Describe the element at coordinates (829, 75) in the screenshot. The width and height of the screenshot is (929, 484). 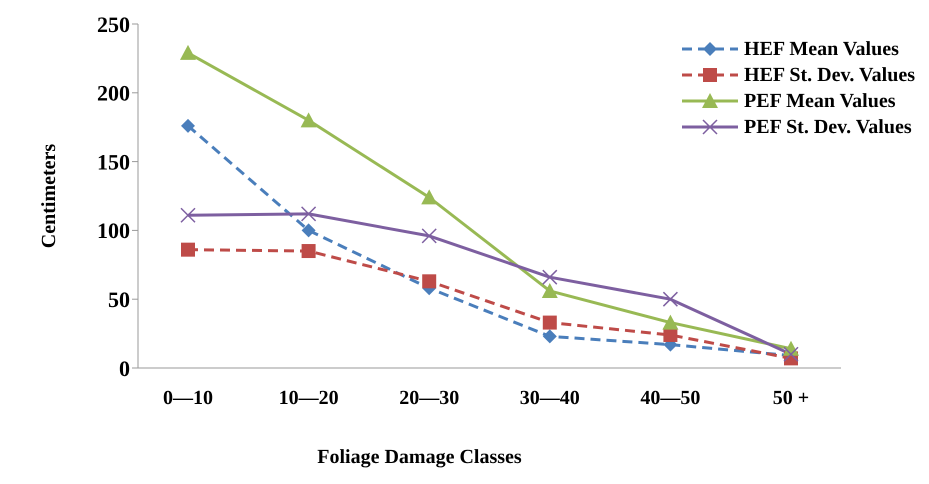
I see `legend-label: HEF St. Dev. Values` at that location.